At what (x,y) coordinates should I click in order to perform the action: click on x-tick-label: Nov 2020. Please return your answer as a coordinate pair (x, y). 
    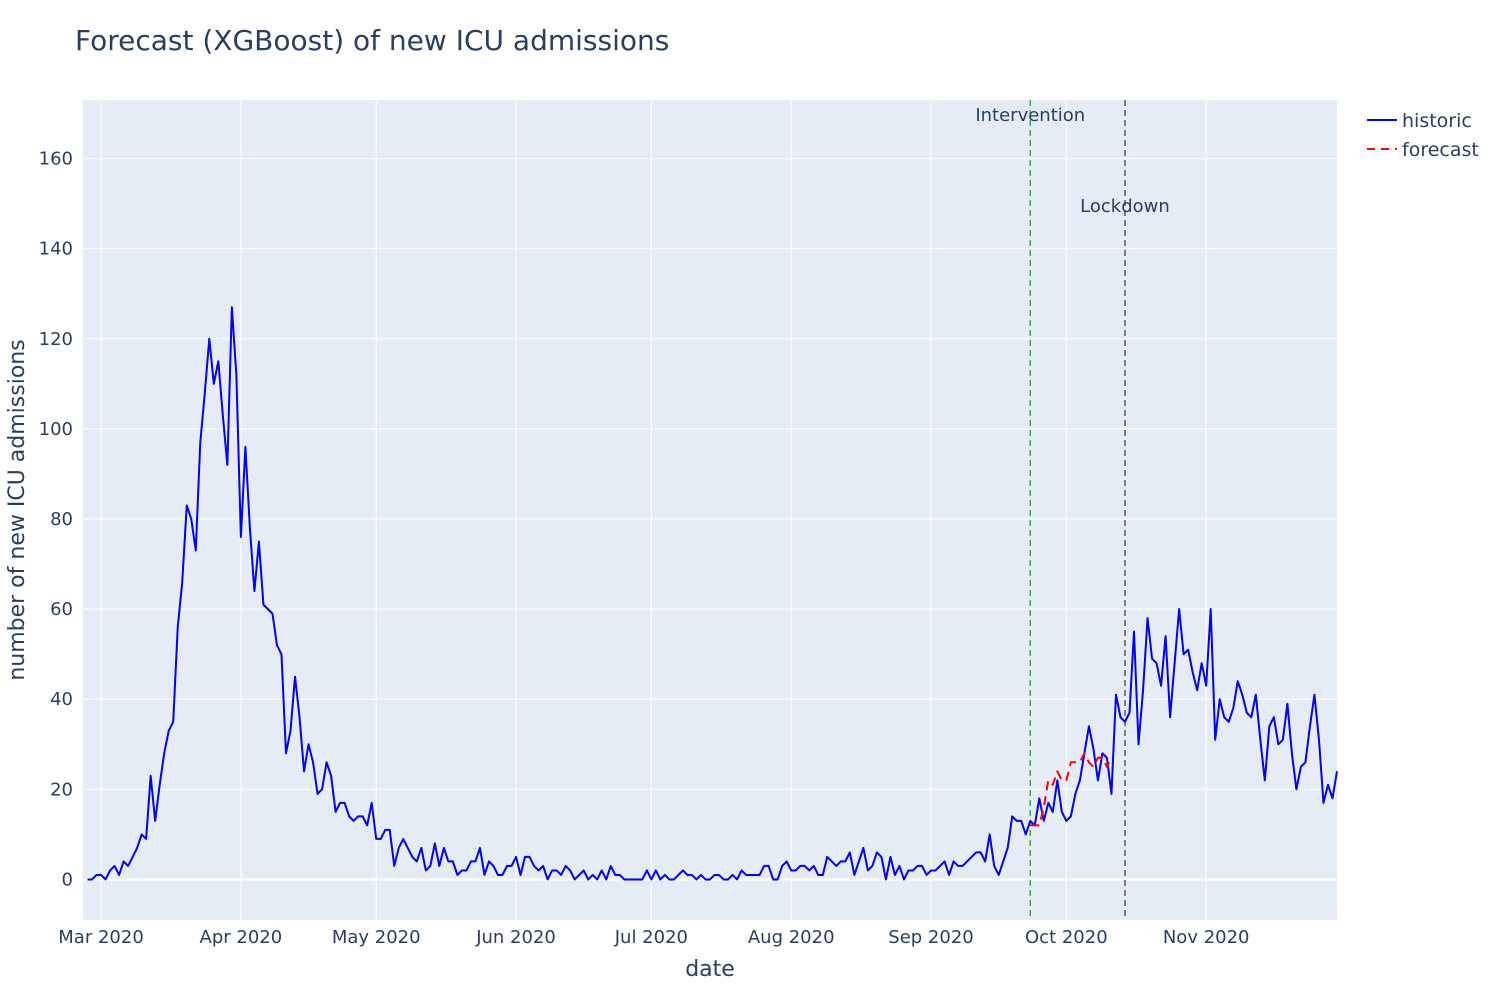
    Looking at the image, I should click on (1206, 937).